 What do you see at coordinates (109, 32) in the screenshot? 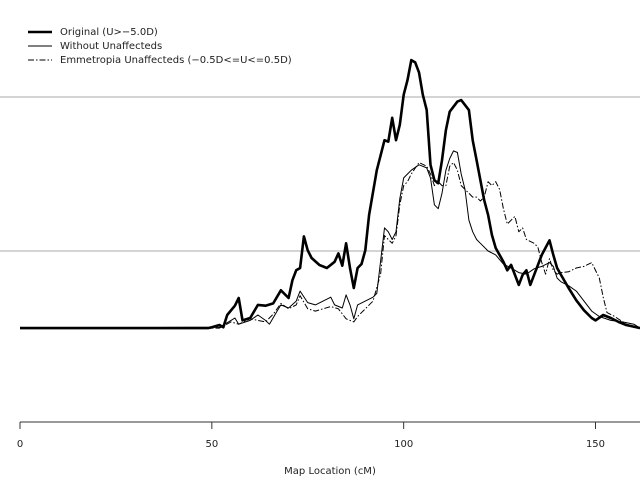
I see `legend-label: Original (U>−5.0D)` at bounding box center [109, 32].